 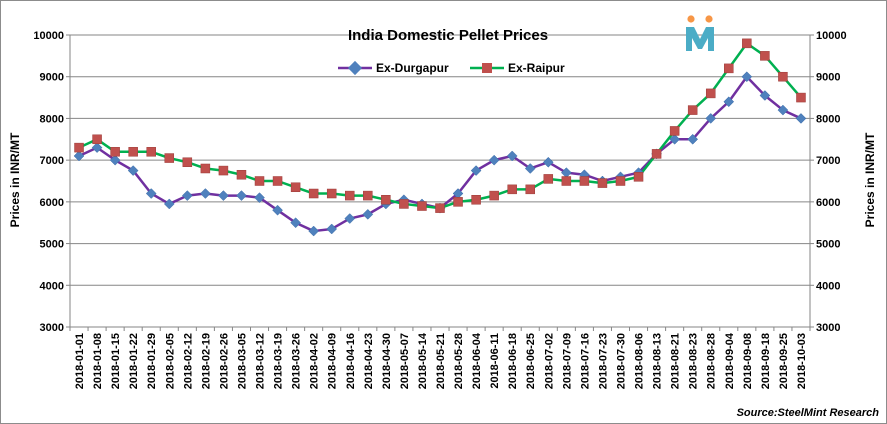 I want to click on y-tick-label-left: 3000, so click(x=52, y=328).